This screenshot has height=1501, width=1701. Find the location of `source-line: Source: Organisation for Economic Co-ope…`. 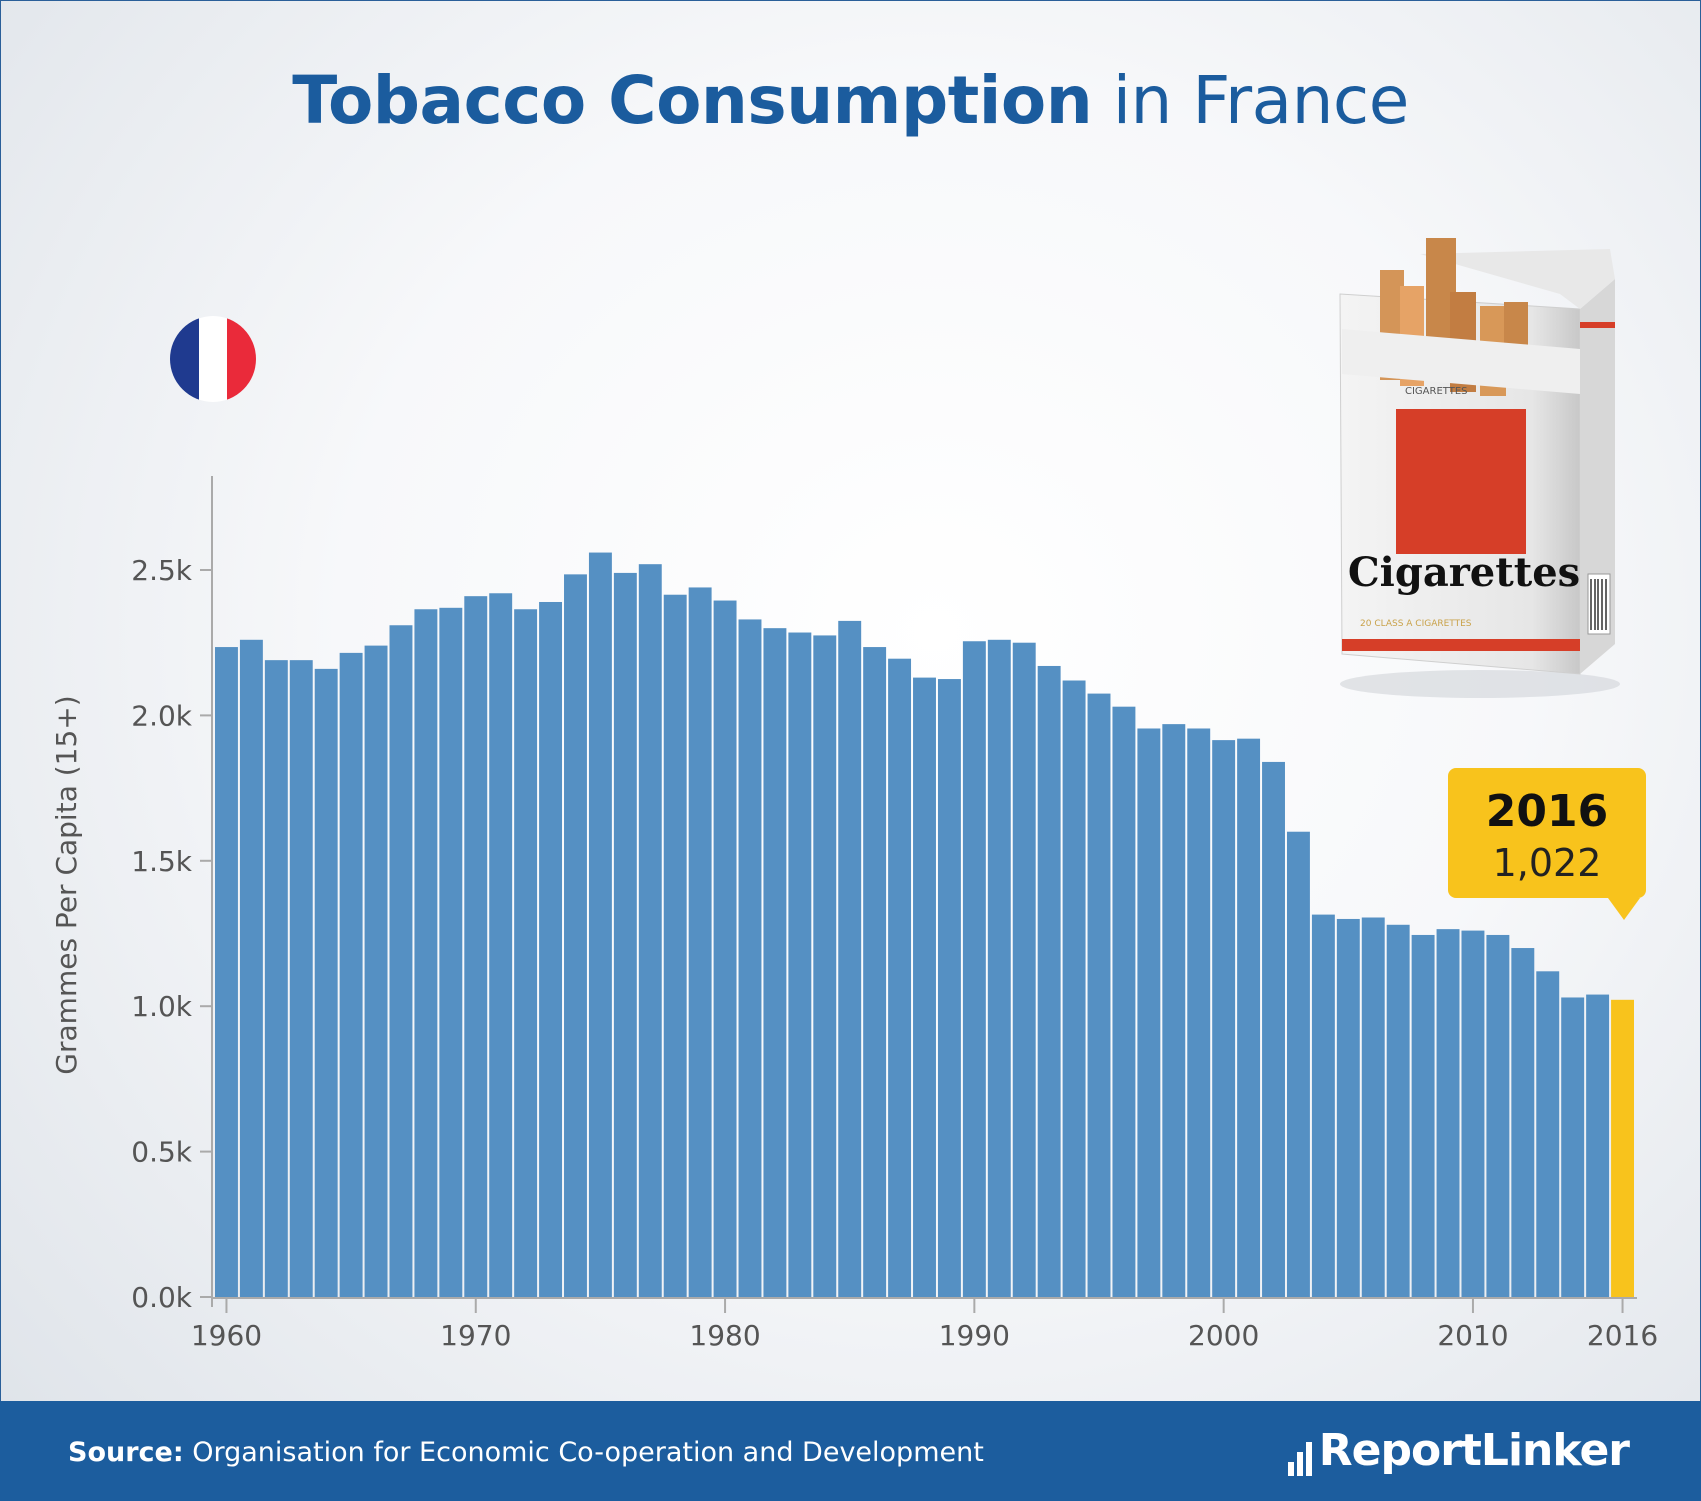

source-line: Source: Organisation for Economic Co-ope… is located at coordinates (526, 1452).